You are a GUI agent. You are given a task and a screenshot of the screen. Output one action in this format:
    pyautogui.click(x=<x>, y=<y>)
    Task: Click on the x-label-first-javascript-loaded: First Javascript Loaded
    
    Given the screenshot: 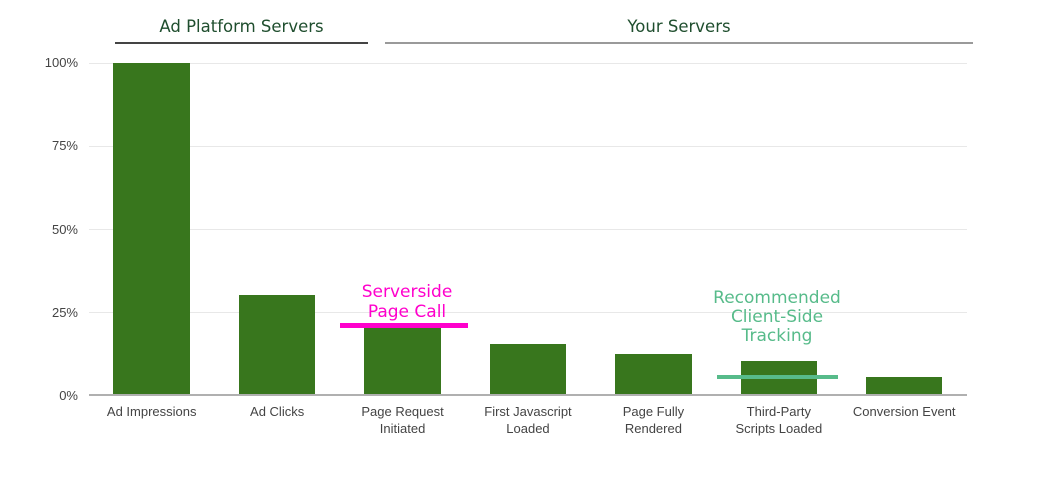 What is the action you would take?
    pyautogui.click(x=528, y=420)
    